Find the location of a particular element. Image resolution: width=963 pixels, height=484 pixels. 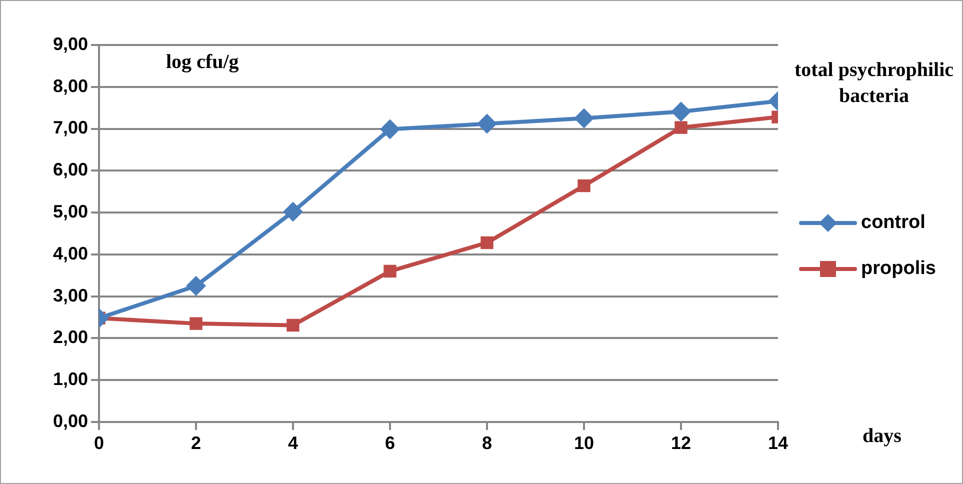

x-tick-label: 4 is located at coordinates (293, 442).